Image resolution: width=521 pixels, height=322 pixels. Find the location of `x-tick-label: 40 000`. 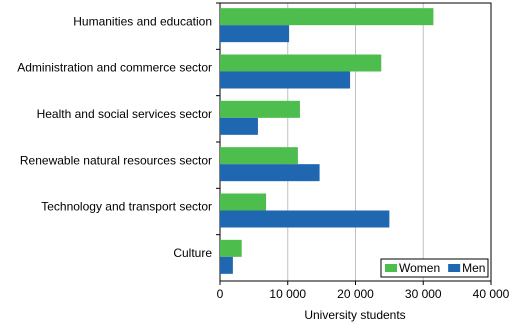

x-tick-label: 40 000 is located at coordinates (491, 294).